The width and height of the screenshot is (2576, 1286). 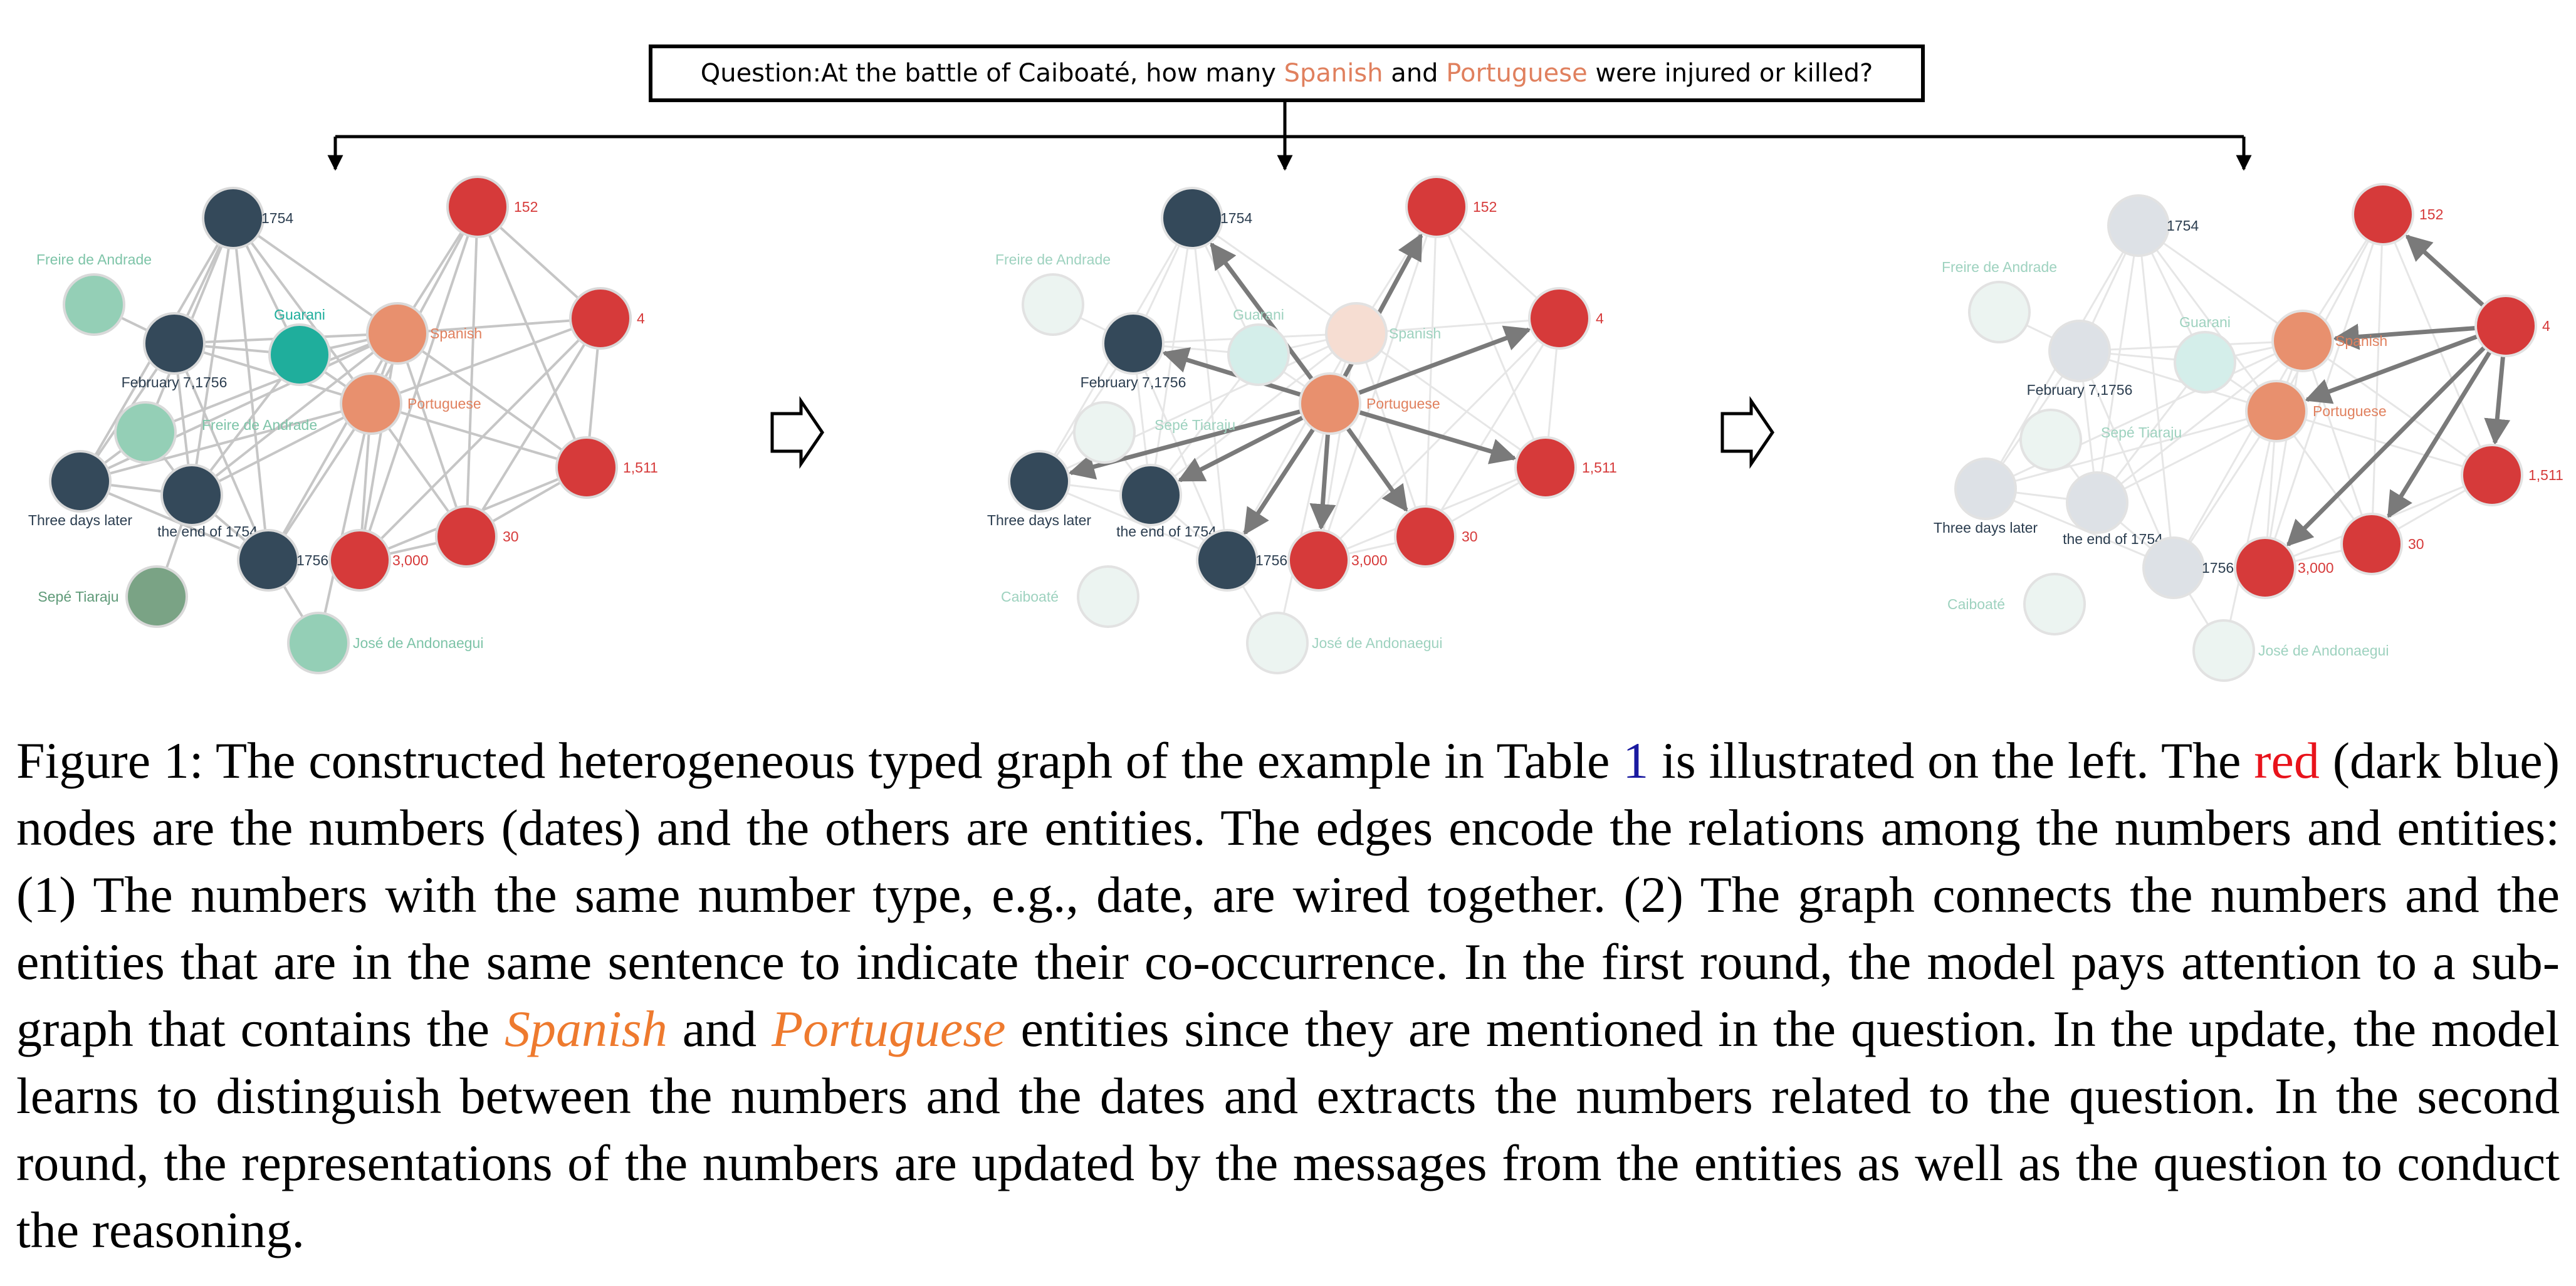 What do you see at coordinates (1415, 333) in the screenshot?
I see `node-label: Spanish` at bounding box center [1415, 333].